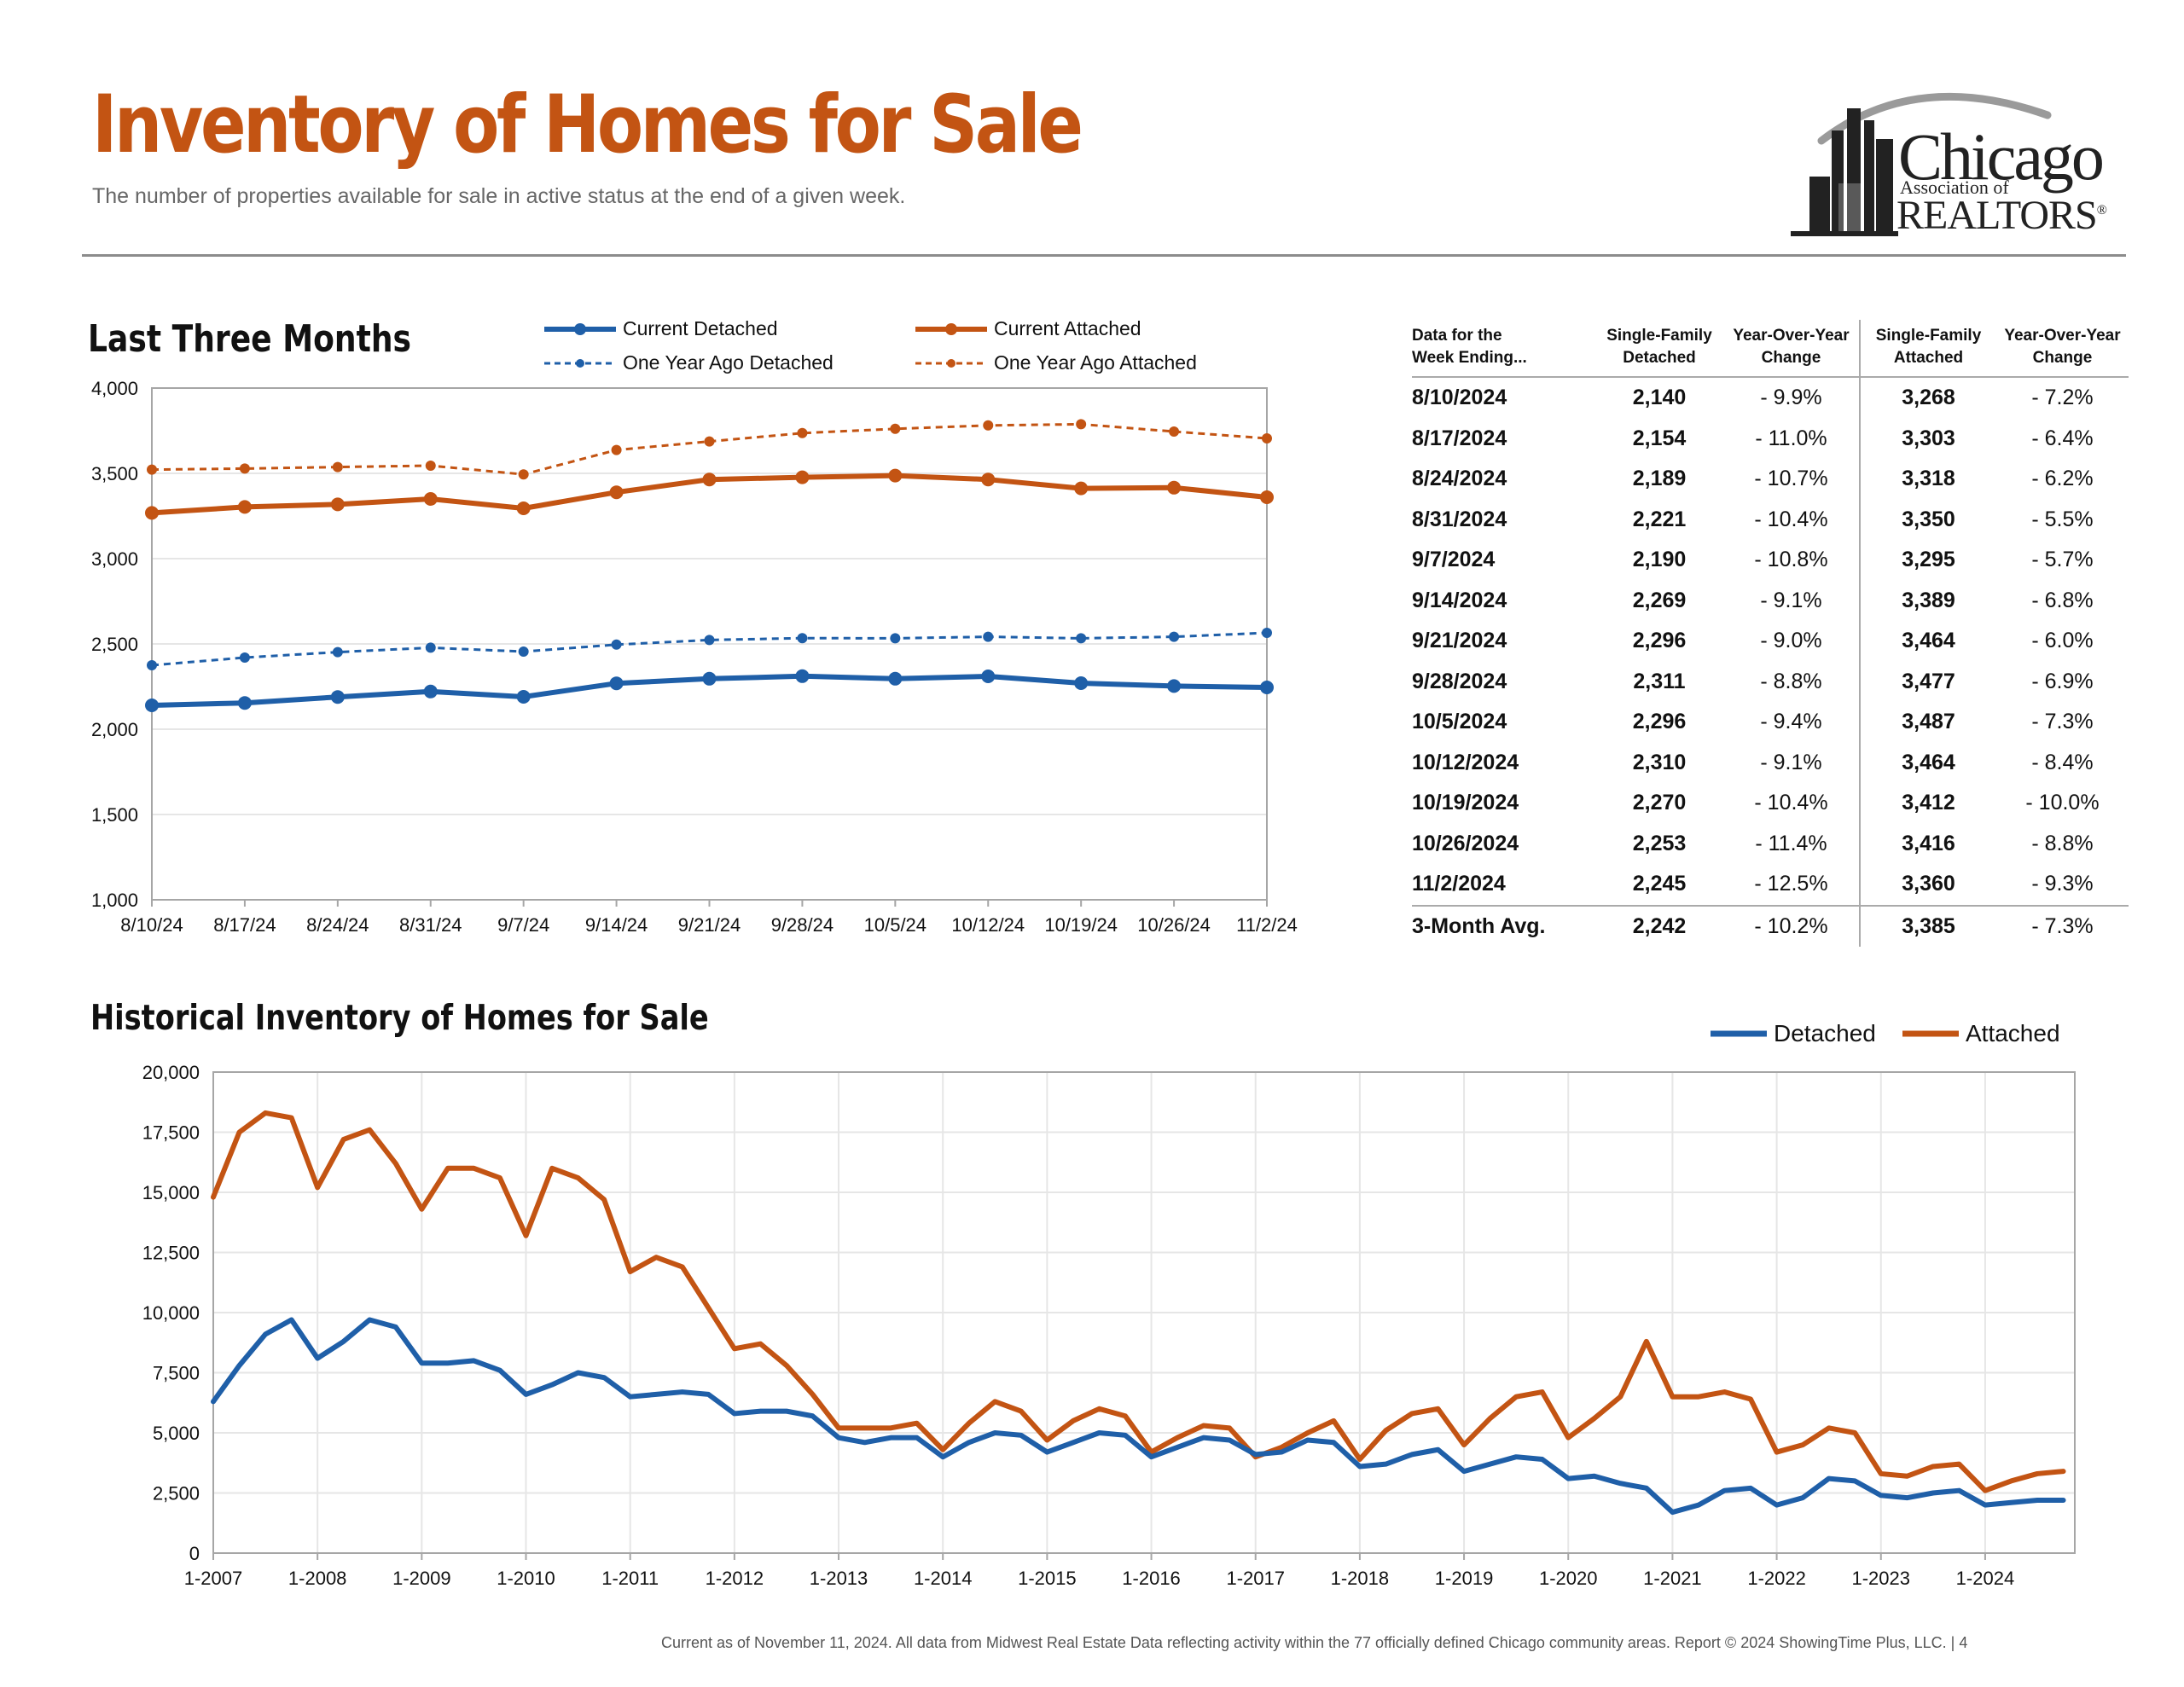  I want to click on x-tick-label: 1-2018, so click(1361, 1578).